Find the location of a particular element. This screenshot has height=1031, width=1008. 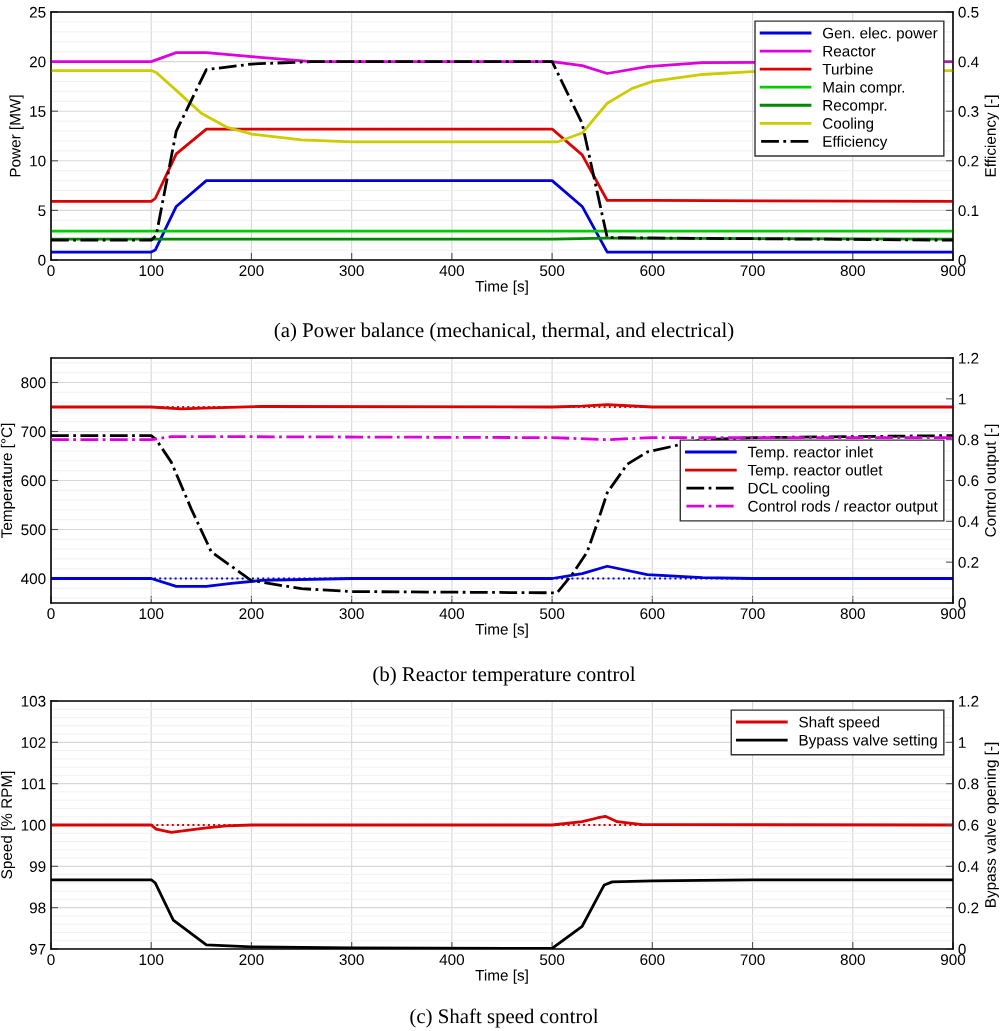

line-series is located at coordinates (502, 216).